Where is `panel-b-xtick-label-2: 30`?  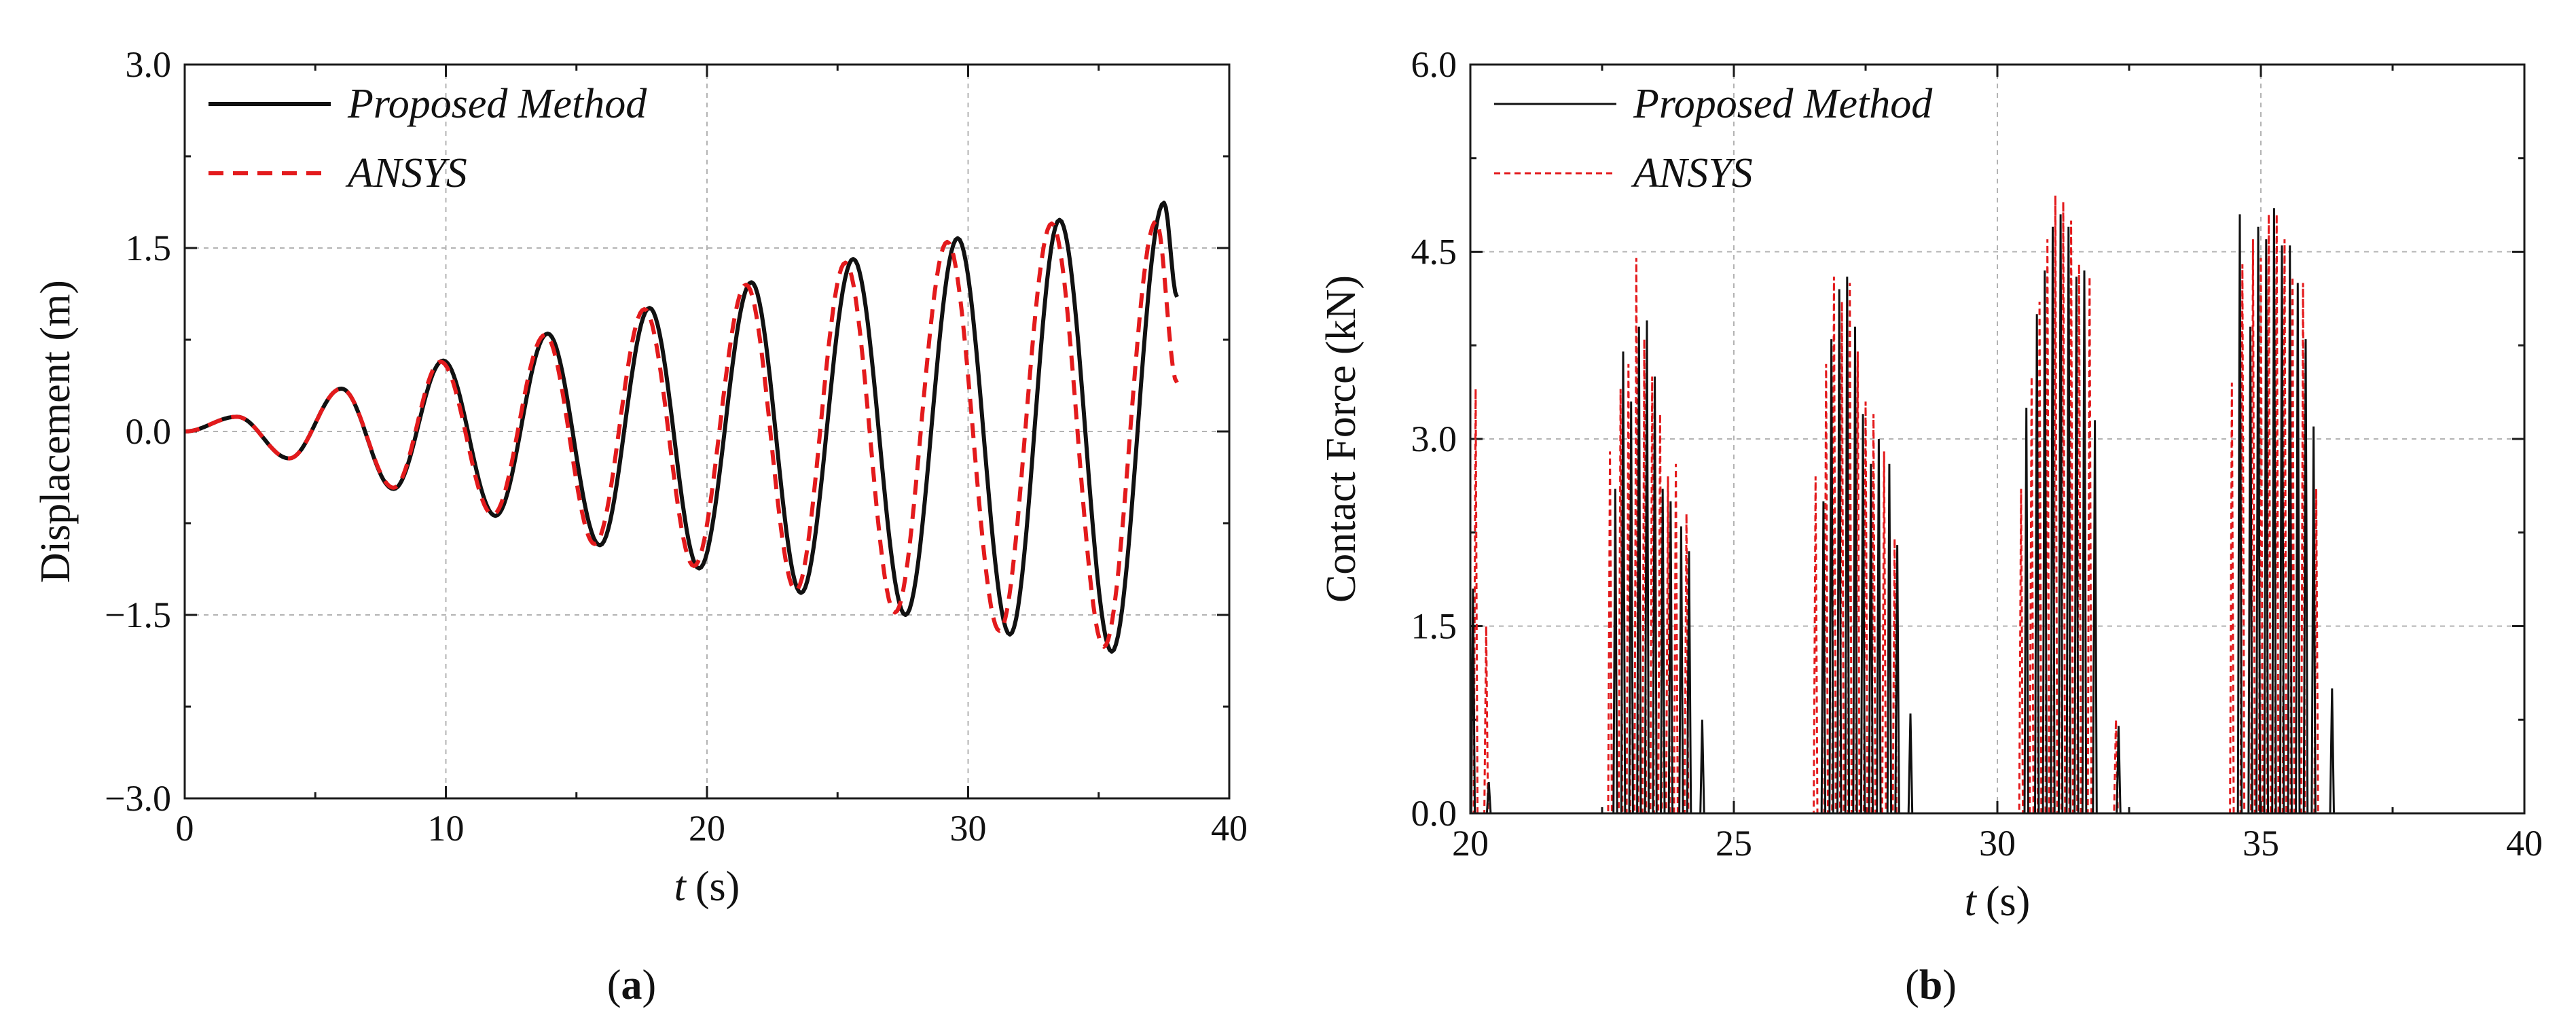 panel-b-xtick-label-2: 30 is located at coordinates (1997, 843).